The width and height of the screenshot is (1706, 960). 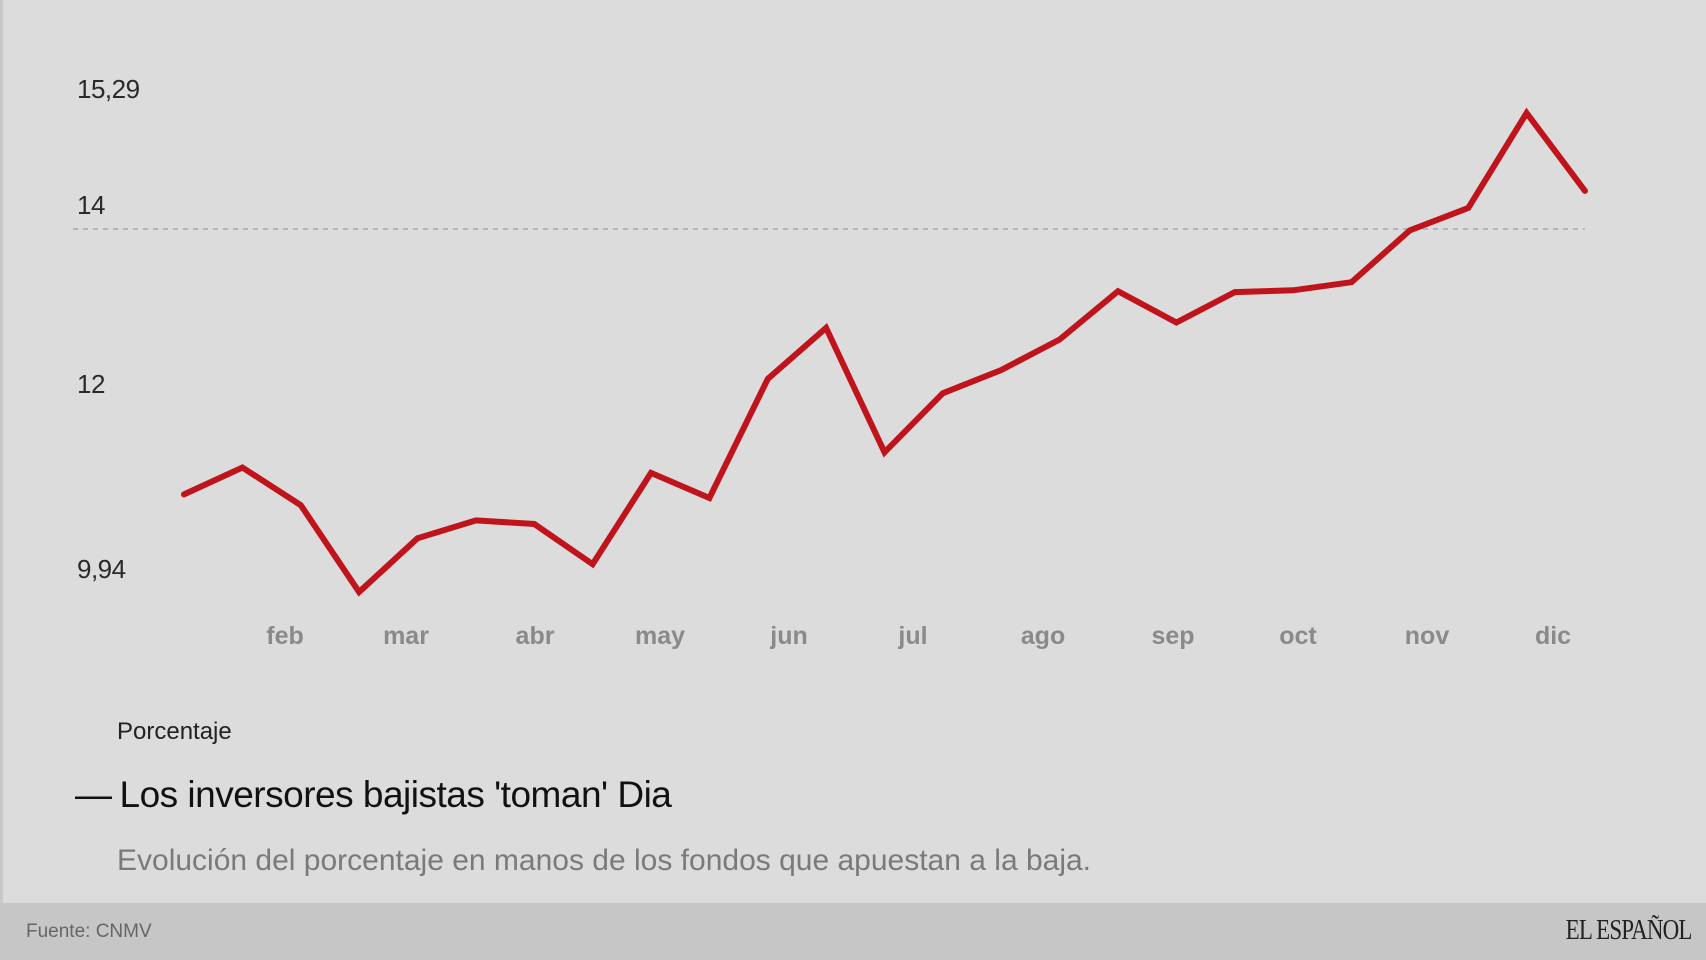 What do you see at coordinates (108, 89) in the screenshot?
I see `y-tick-label: 15,29` at bounding box center [108, 89].